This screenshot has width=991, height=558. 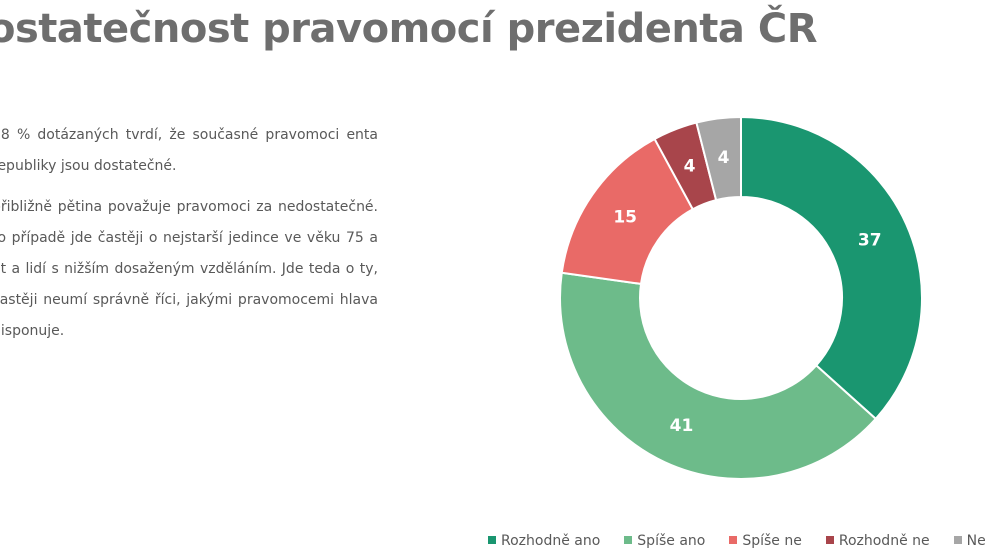 What do you see at coordinates (671, 541) in the screenshot?
I see `legend-label-1: Spíše ano` at bounding box center [671, 541].